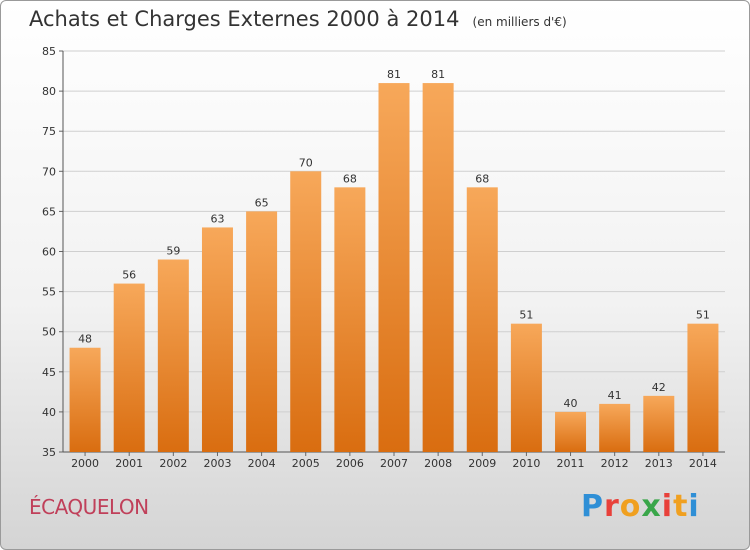 The height and width of the screenshot is (550, 750). I want to click on logo-letter: r, so click(612, 506).